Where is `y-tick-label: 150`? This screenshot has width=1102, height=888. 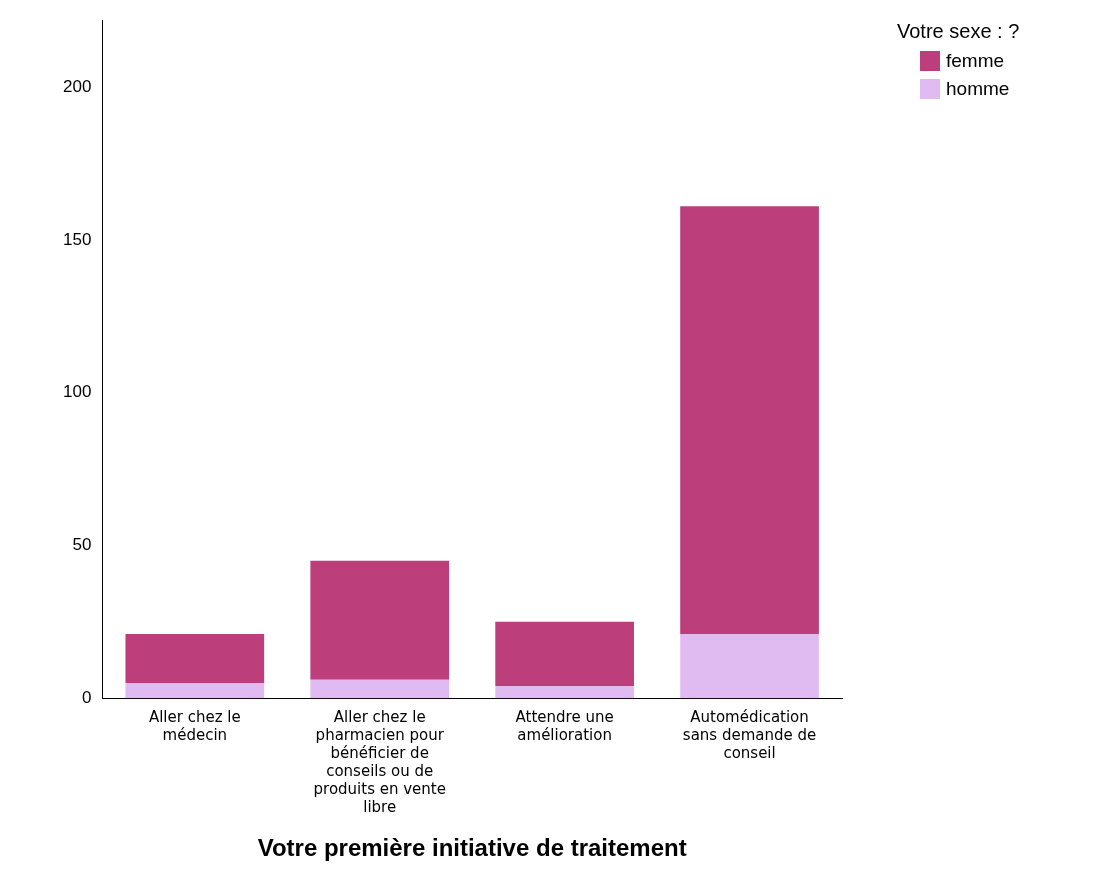
y-tick-label: 150 is located at coordinates (77, 239).